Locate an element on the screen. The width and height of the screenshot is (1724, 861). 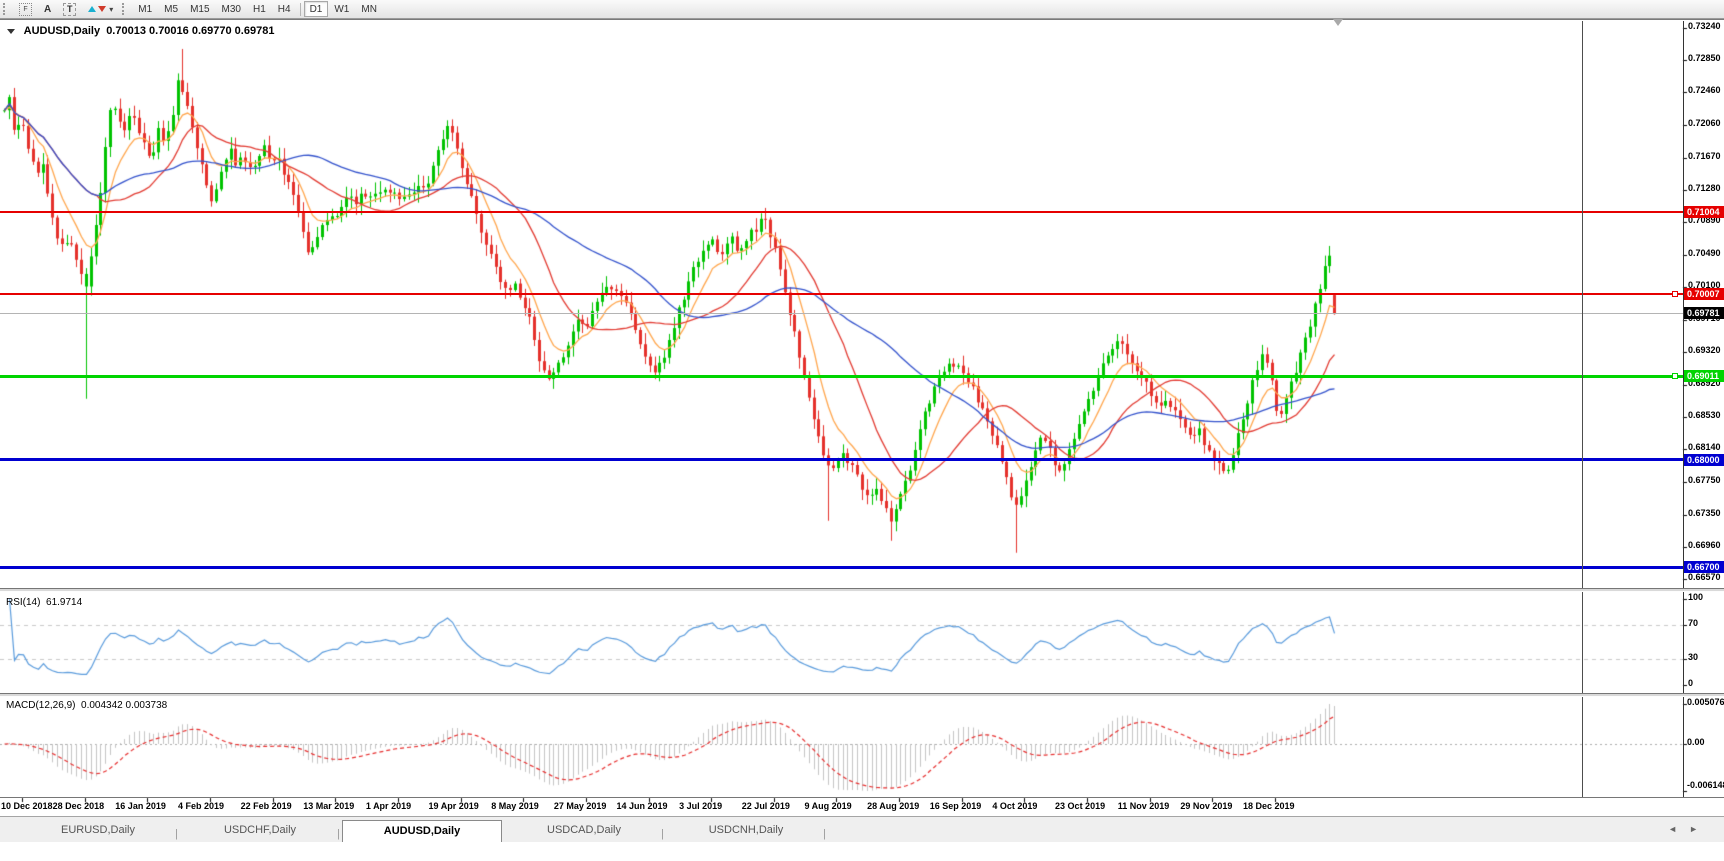
macd-indicator-label: MACD(12,26,9) 0.004342 0.003738 is located at coordinates (86, 705).